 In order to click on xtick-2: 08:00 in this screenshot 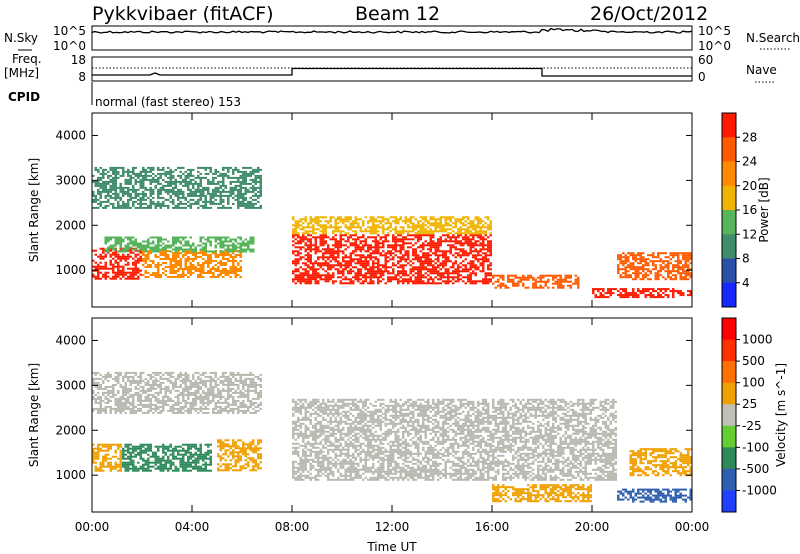, I will do `click(292, 527)`.